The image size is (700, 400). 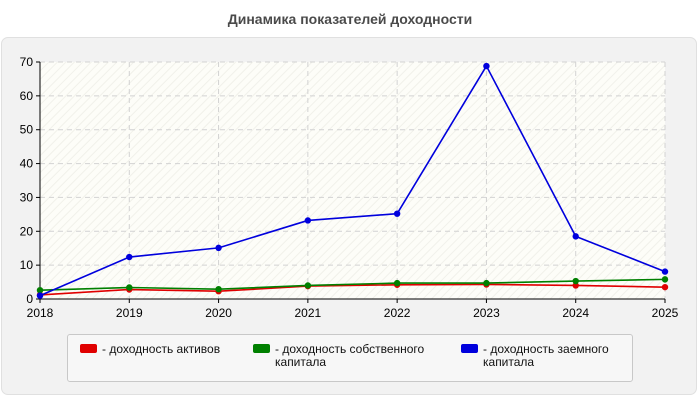 I want to click on legend-swatch-borrowed, so click(x=469, y=348).